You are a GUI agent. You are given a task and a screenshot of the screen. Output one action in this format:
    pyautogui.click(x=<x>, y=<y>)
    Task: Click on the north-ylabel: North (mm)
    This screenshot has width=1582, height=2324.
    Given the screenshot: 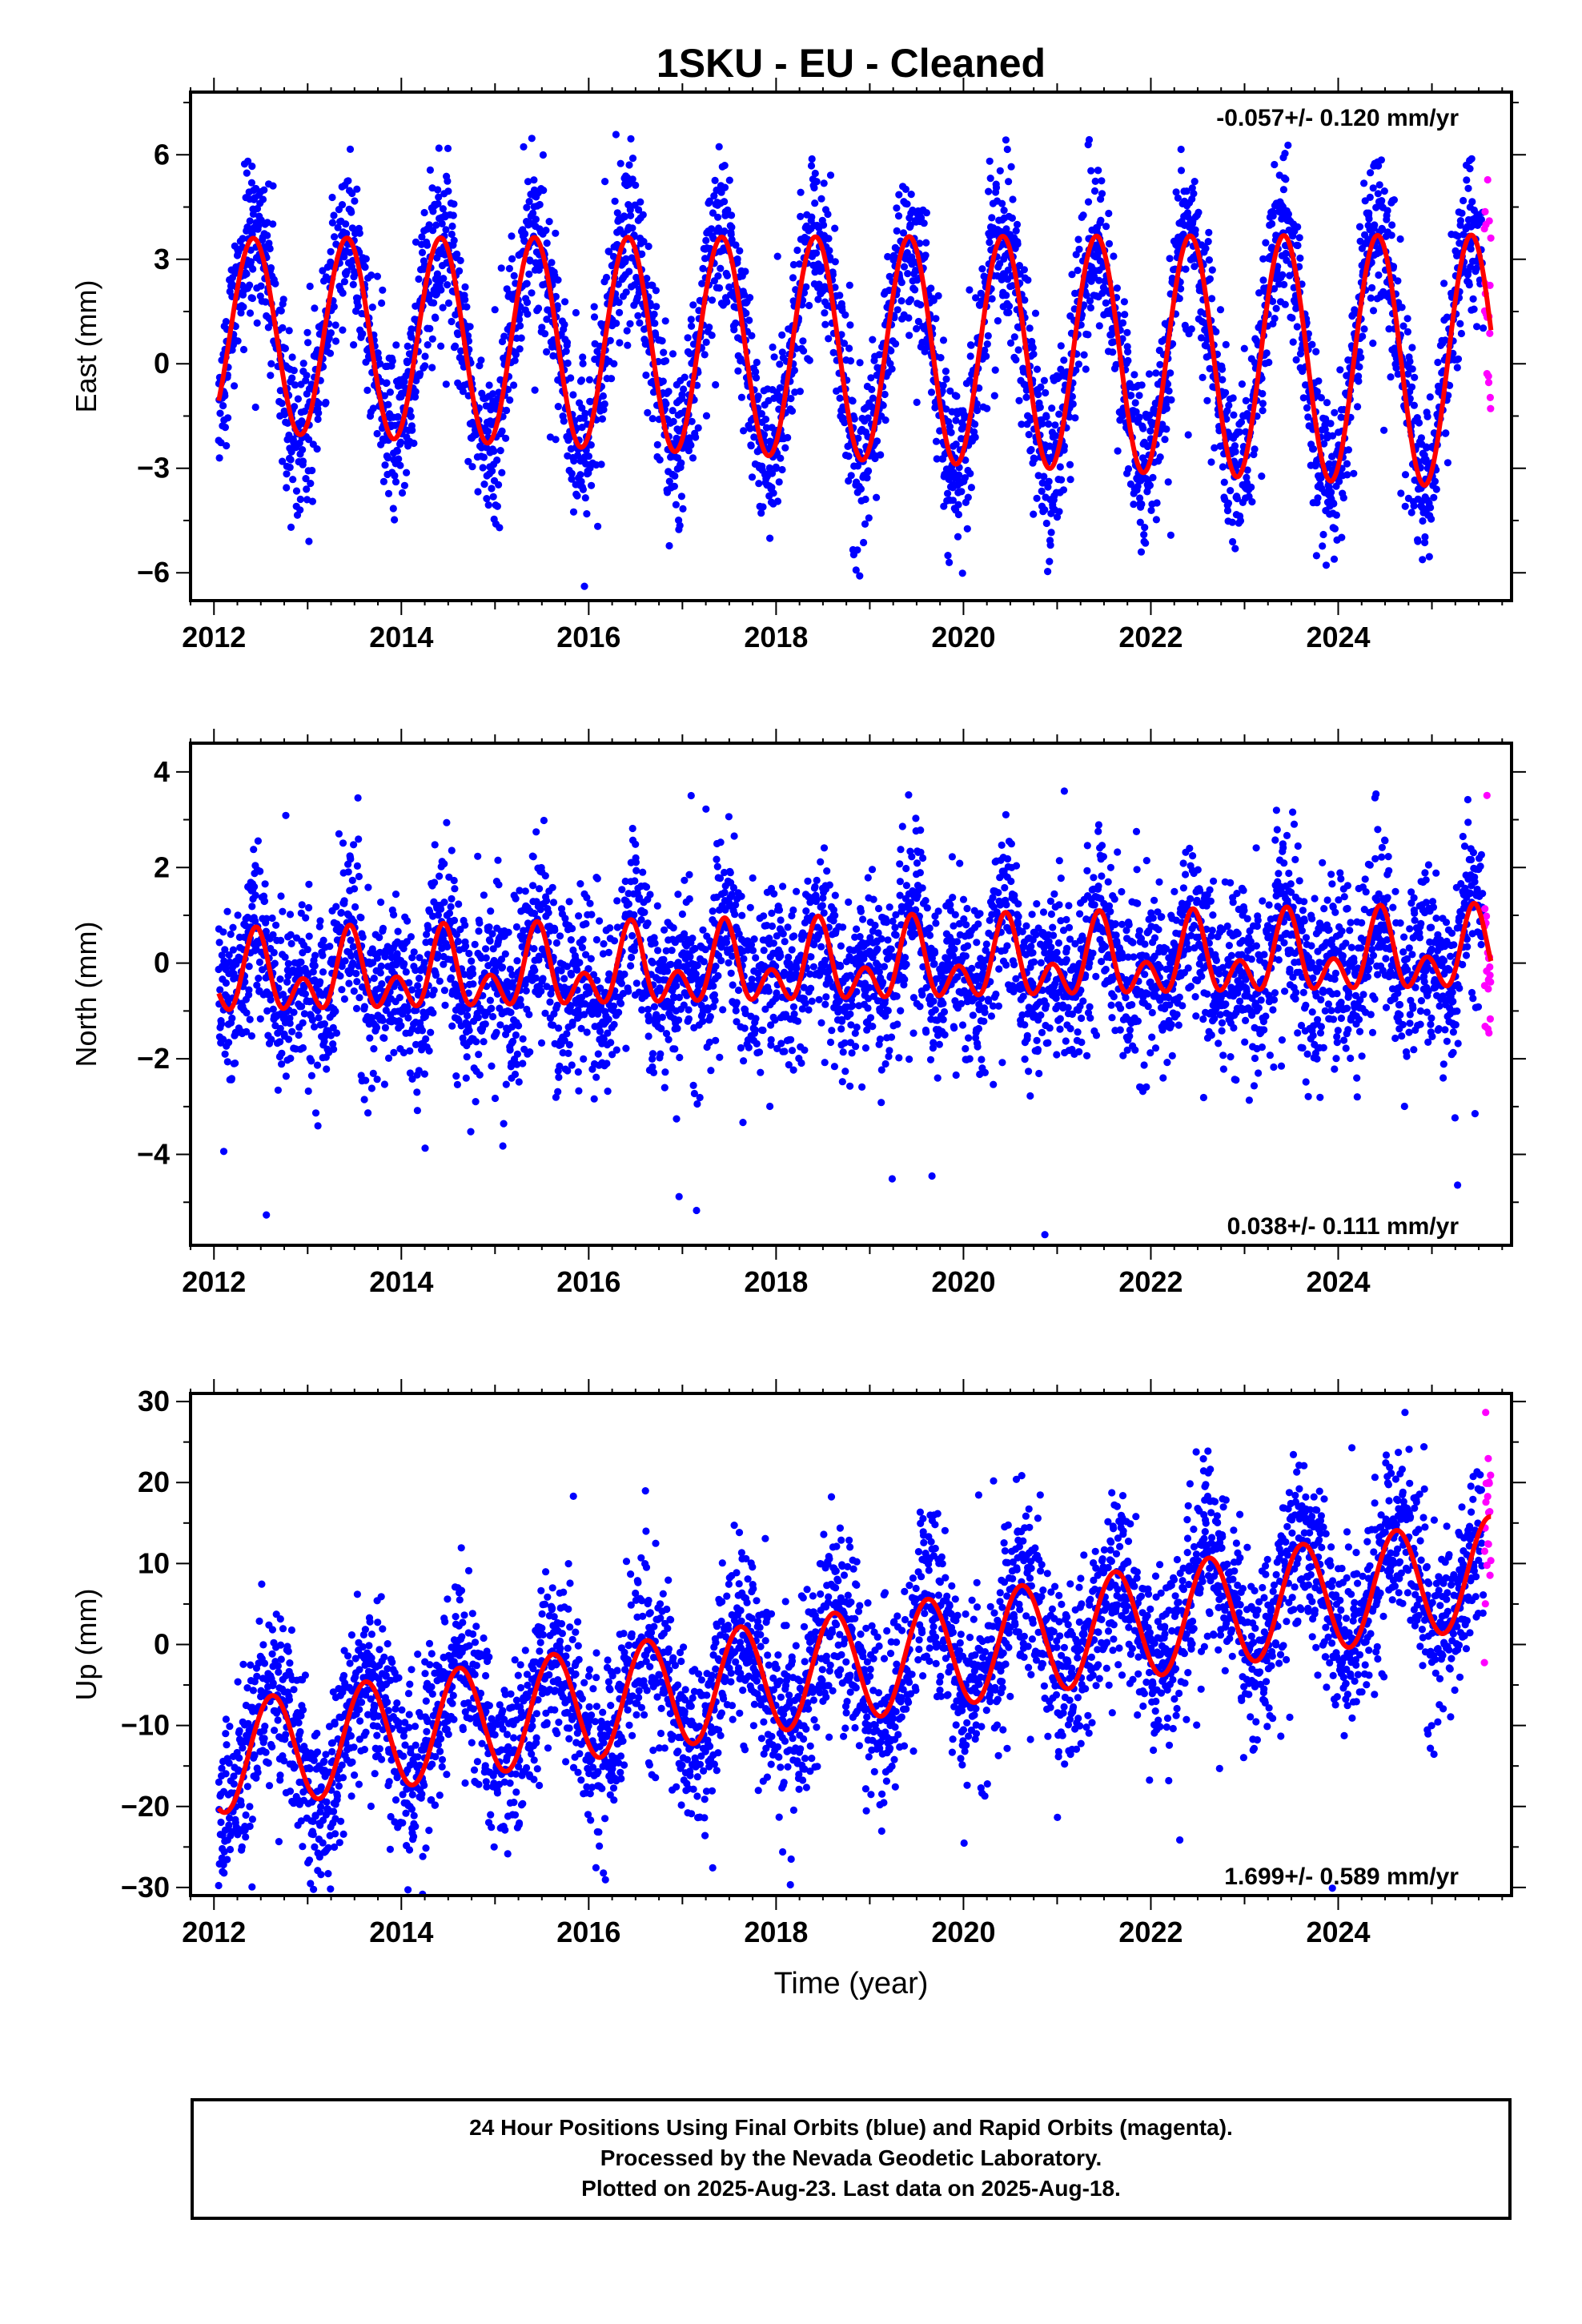 What is the action you would take?
    pyautogui.click(x=86, y=995)
    